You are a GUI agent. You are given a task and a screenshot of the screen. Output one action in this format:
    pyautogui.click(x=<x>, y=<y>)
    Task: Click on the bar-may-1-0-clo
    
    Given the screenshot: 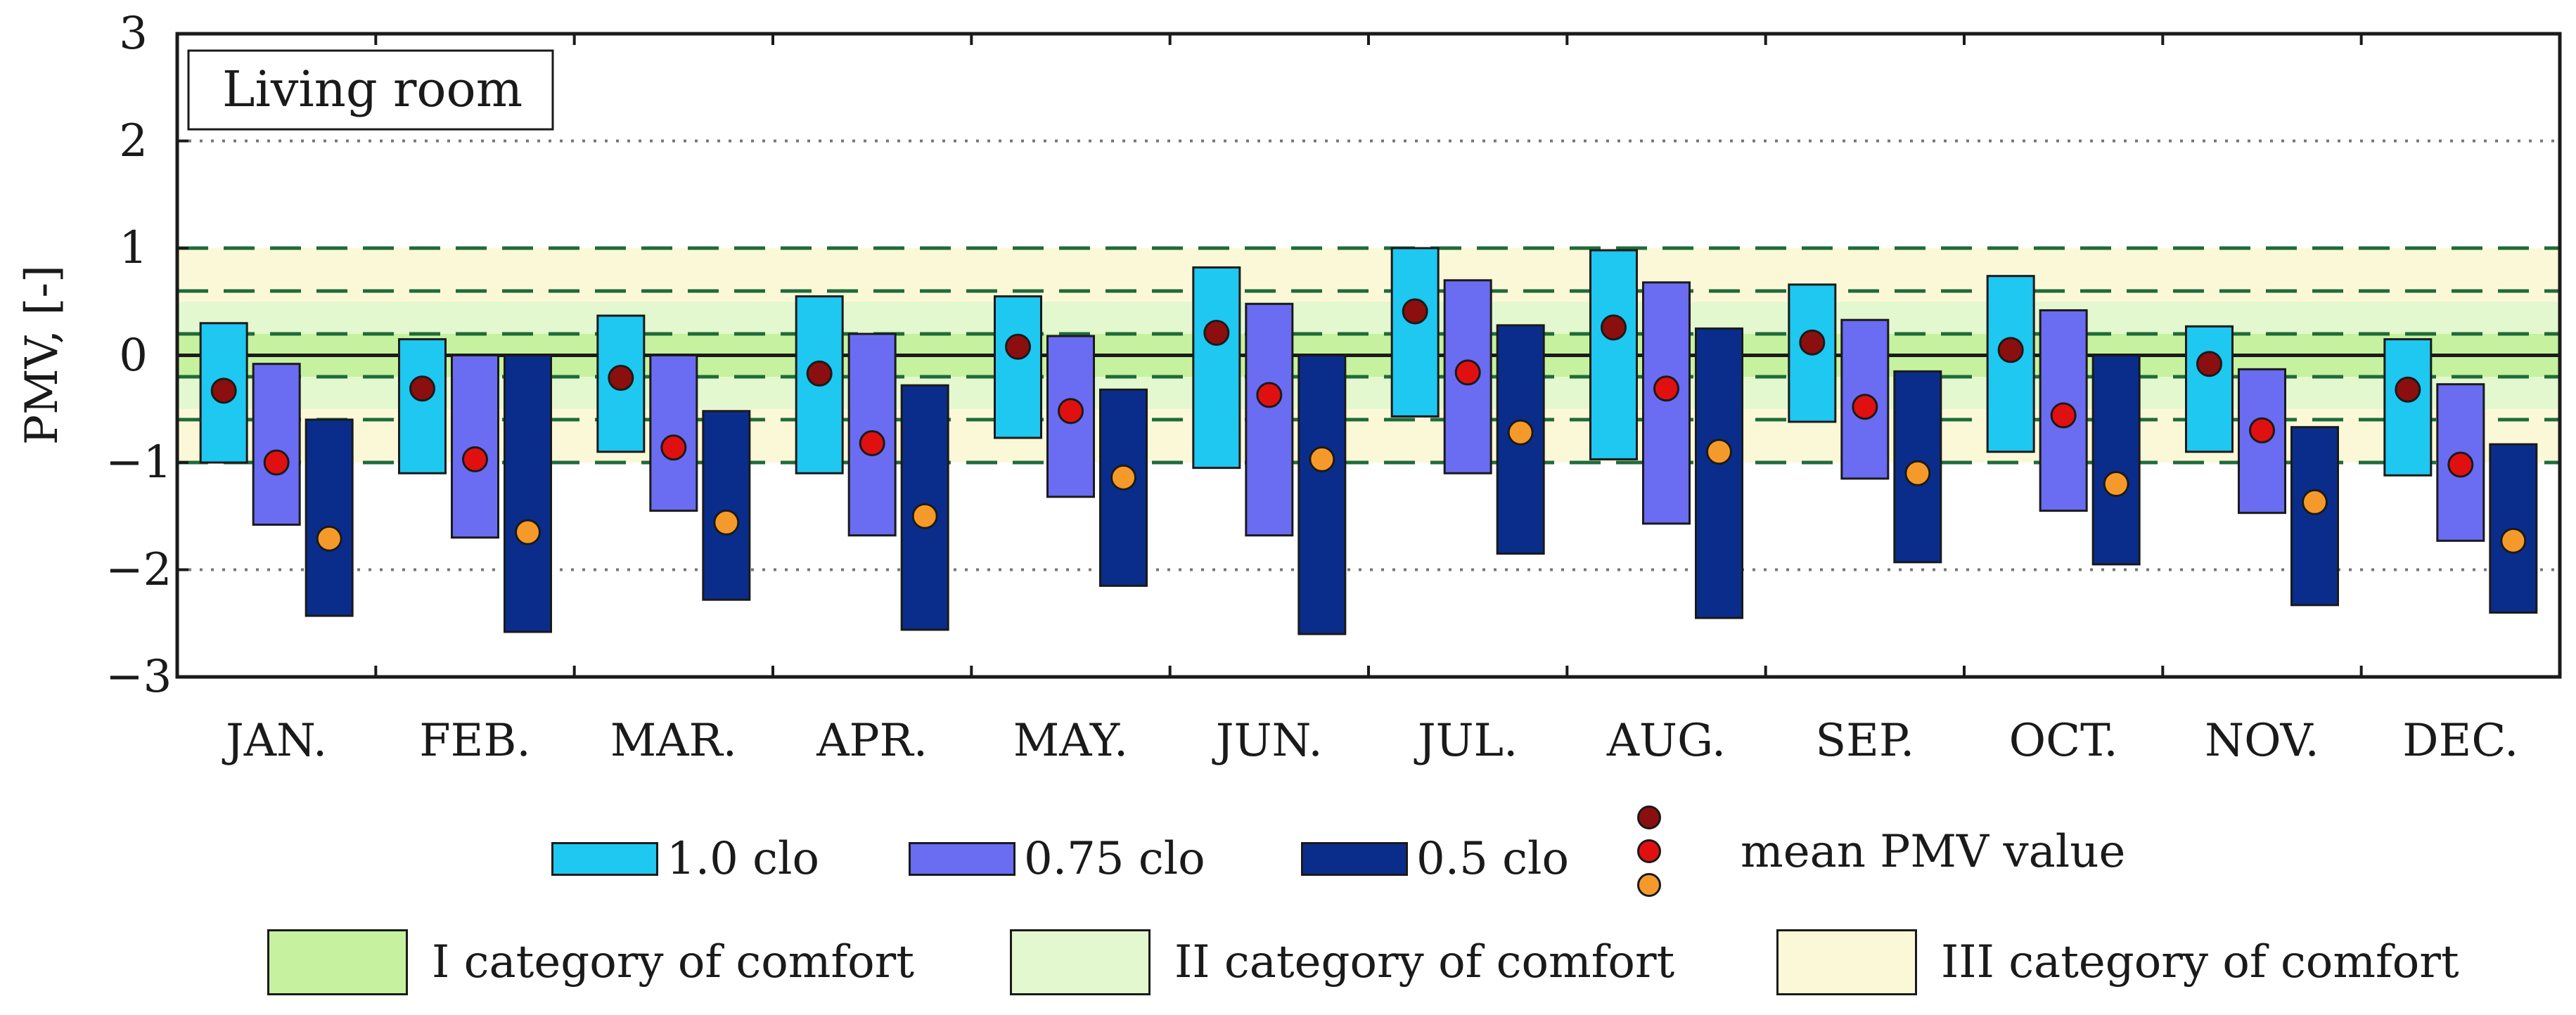 What is the action you would take?
    pyautogui.click(x=1018, y=367)
    